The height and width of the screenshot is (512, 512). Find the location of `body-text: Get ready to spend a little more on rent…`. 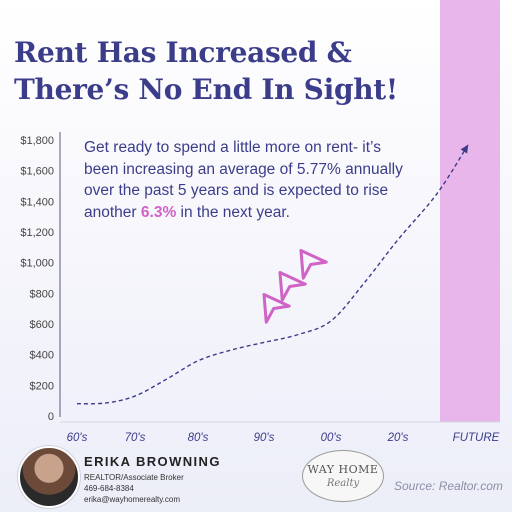

body-text: Get ready to spend a little more on rent… is located at coordinates (243, 180).